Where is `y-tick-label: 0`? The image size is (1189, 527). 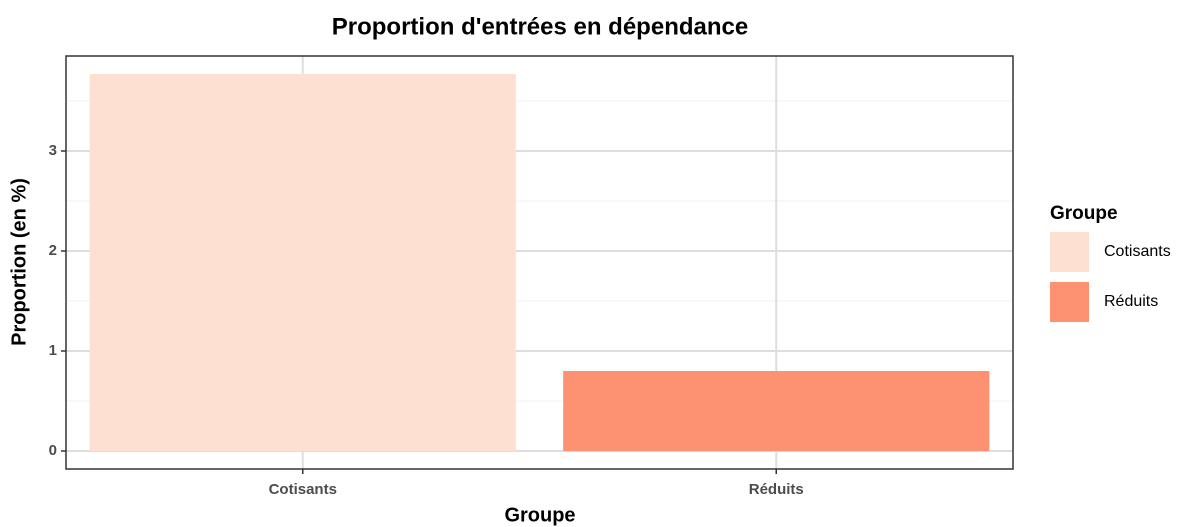 y-tick-label: 0 is located at coordinates (53, 450).